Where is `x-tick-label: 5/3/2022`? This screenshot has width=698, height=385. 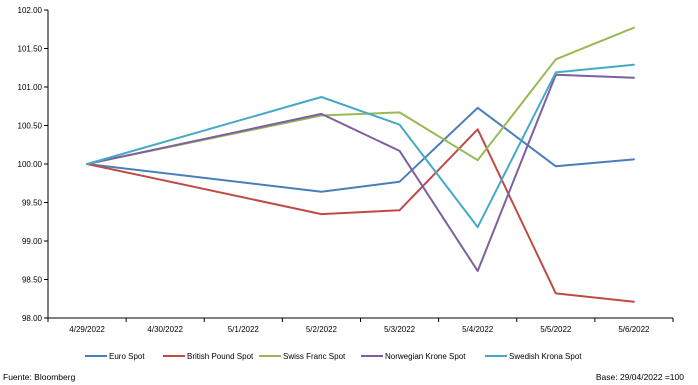 x-tick-label: 5/3/2022 is located at coordinates (400, 329).